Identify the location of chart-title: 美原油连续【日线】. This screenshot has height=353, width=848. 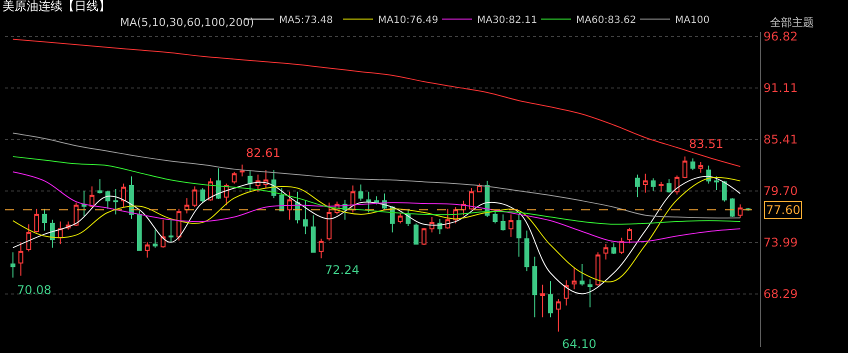
(56, 7).